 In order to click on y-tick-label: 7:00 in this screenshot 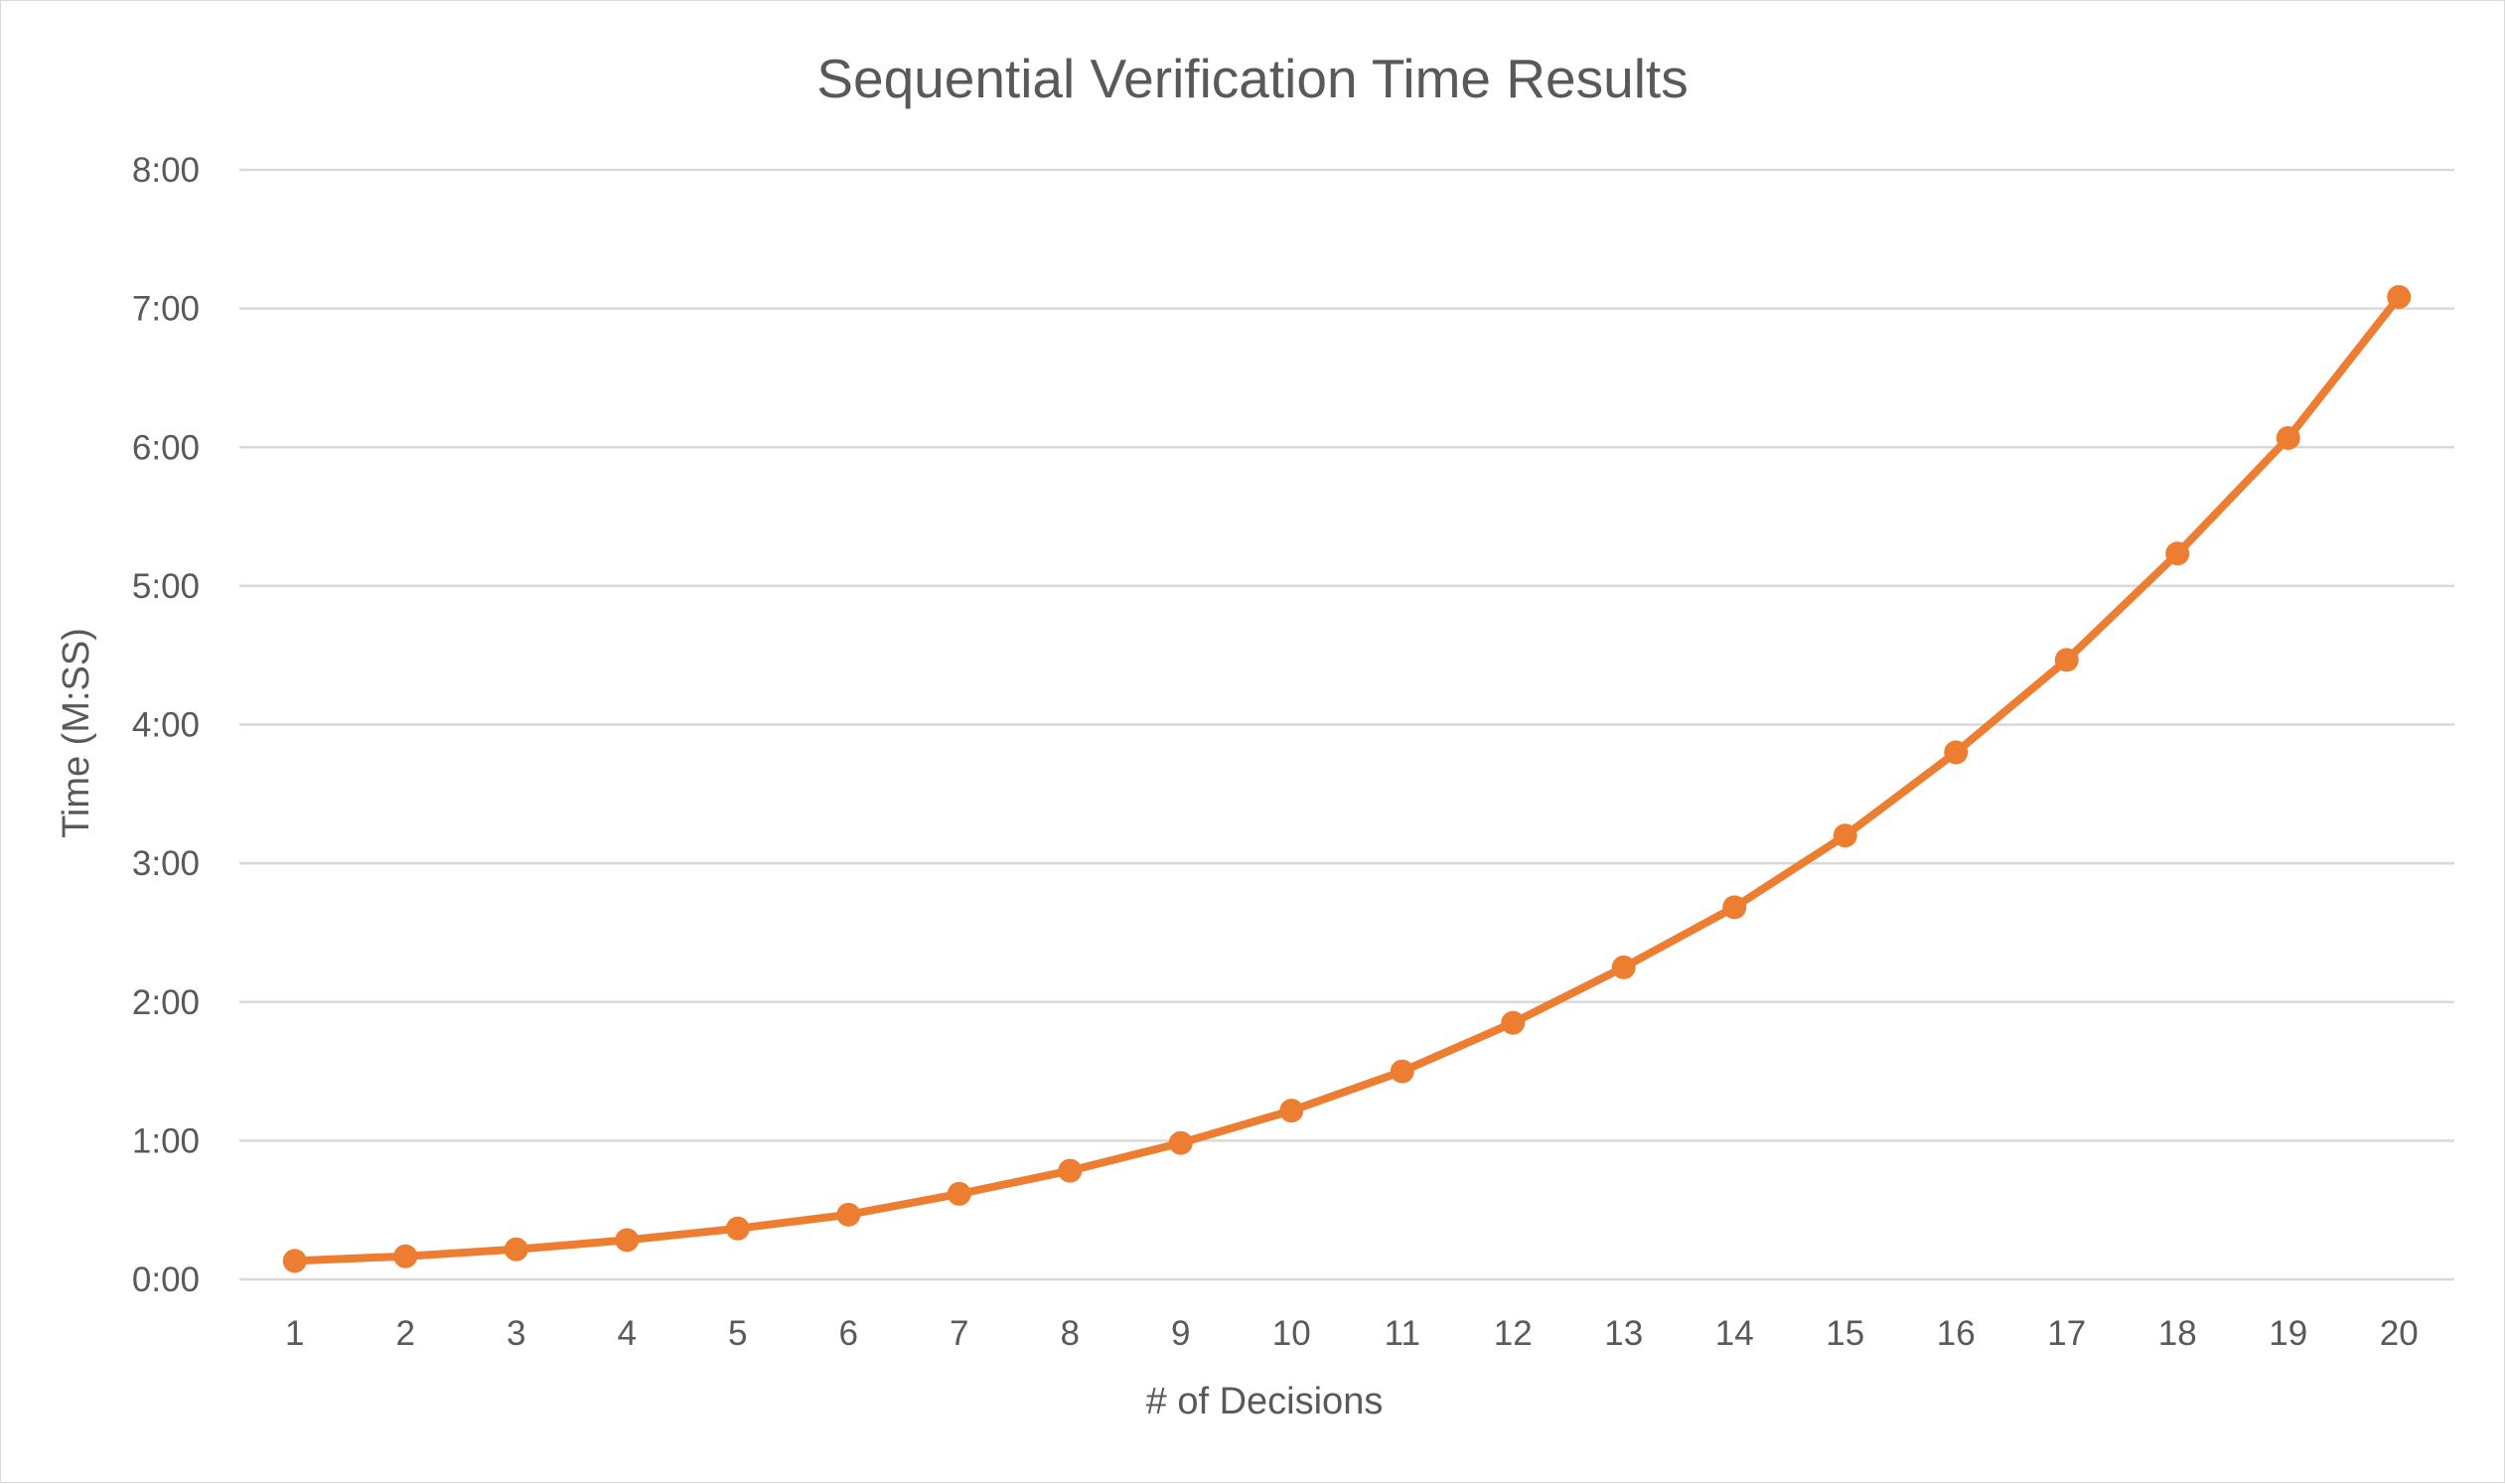, I will do `click(166, 309)`.